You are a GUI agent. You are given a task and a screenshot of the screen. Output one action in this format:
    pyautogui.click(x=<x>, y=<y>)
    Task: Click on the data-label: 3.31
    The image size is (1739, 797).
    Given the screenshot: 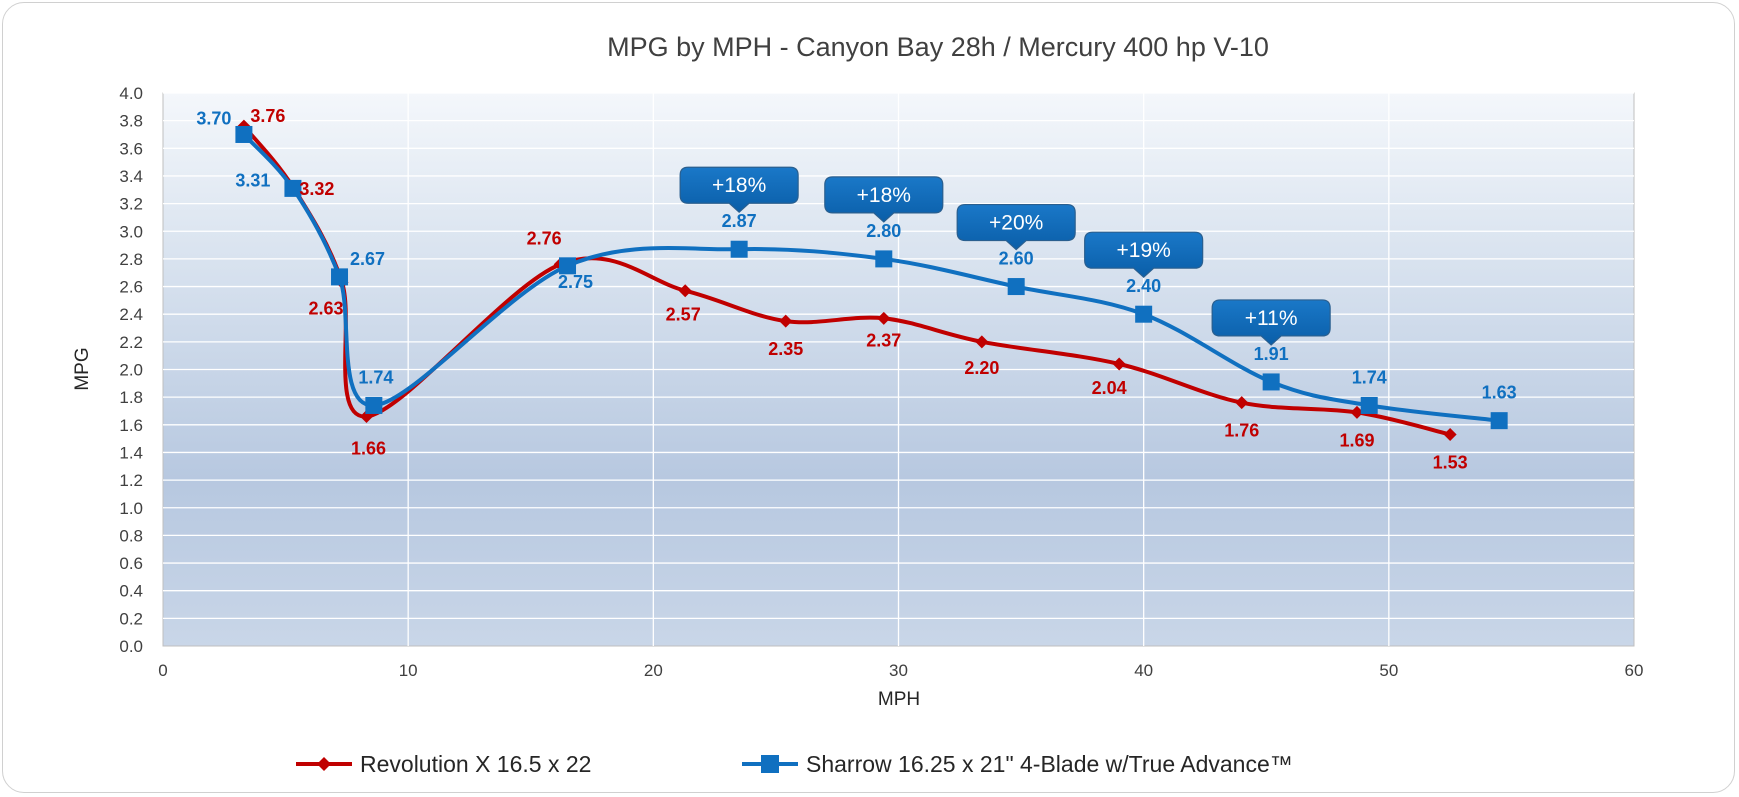 What is the action you would take?
    pyautogui.click(x=252, y=180)
    